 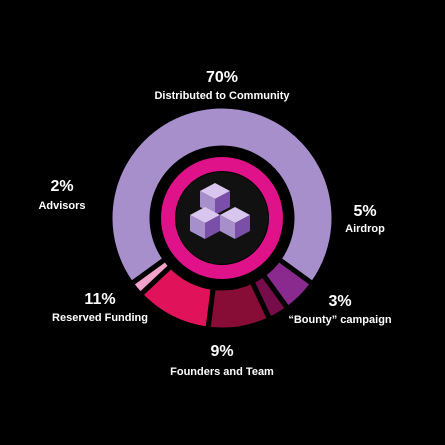 I want to click on value-label: 70%, so click(x=222, y=77).